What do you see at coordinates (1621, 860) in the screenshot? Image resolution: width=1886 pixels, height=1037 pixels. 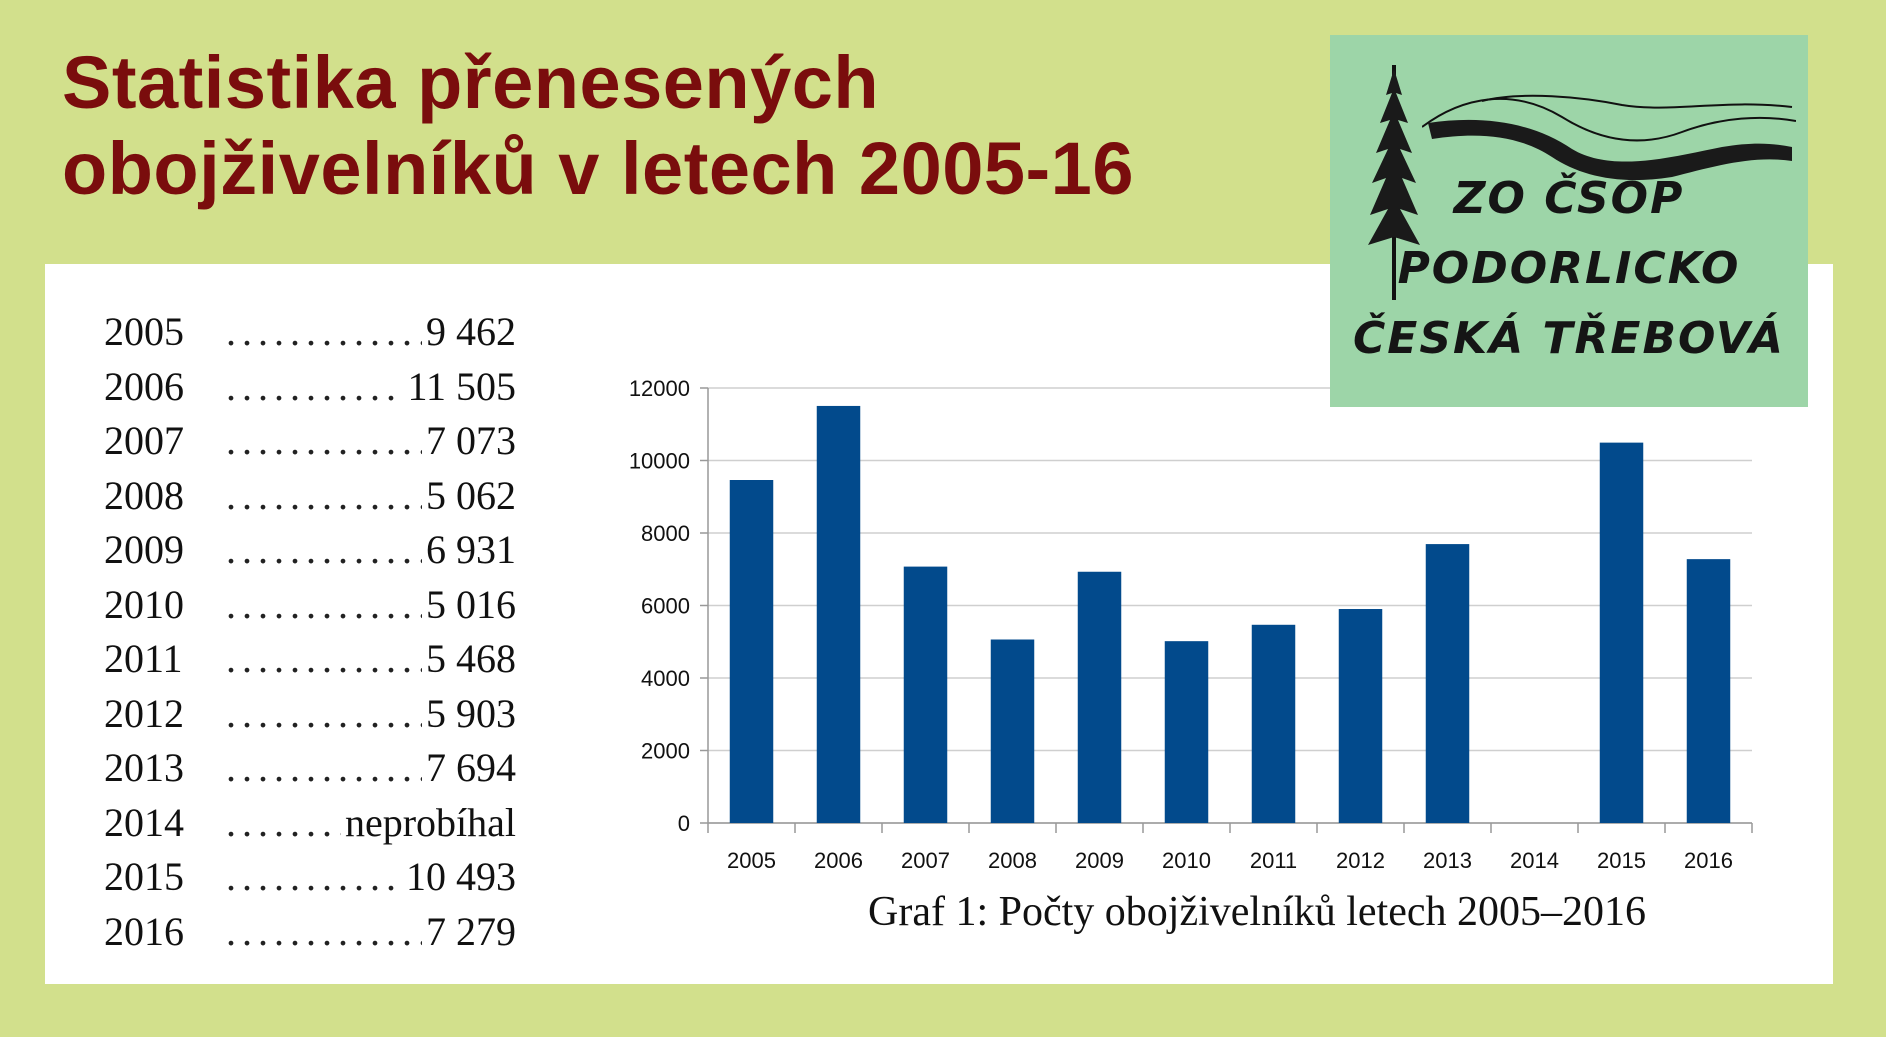 I see `x-tick-label: 2015` at bounding box center [1621, 860].